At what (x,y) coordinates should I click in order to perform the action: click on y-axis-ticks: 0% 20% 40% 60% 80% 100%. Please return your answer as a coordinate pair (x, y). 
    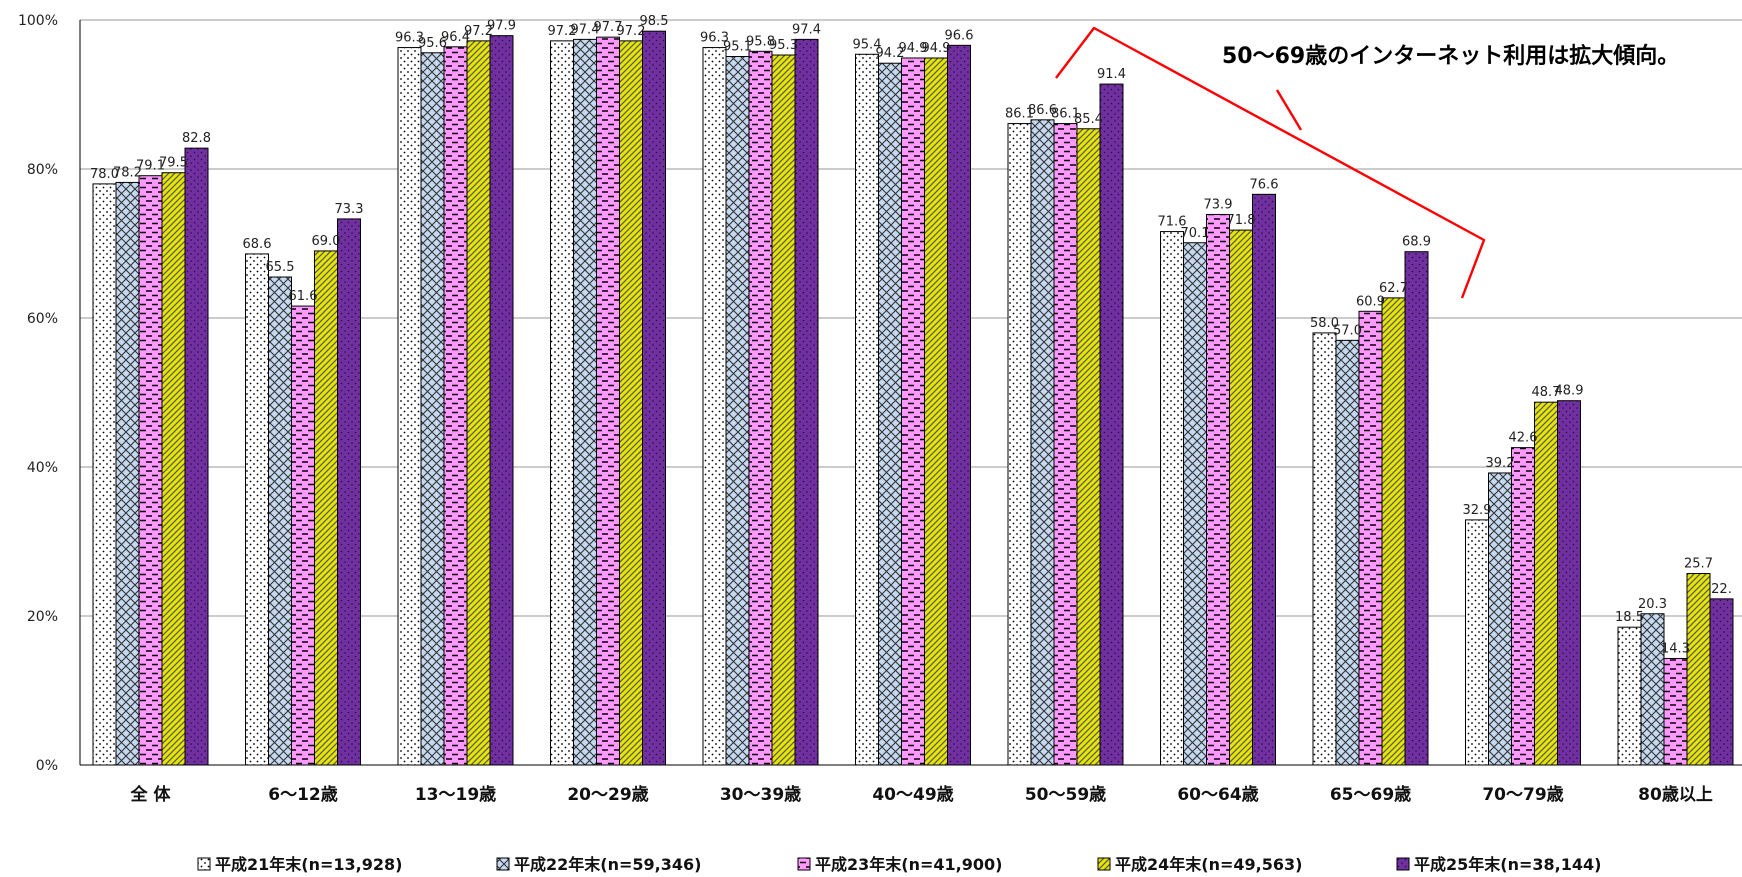
    Looking at the image, I should click on (38, 393).